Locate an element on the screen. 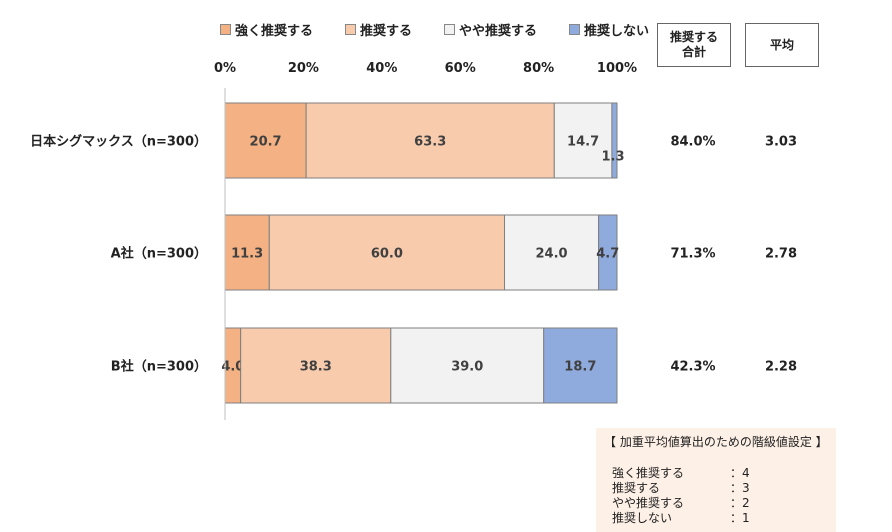 This screenshot has height=532, width=892. note-row-value: ：1 is located at coordinates (740, 518).